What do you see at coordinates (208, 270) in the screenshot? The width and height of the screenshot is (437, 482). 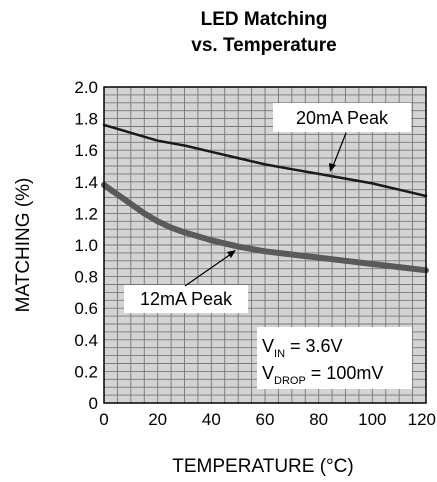 I see `pointer-12ma` at bounding box center [208, 270].